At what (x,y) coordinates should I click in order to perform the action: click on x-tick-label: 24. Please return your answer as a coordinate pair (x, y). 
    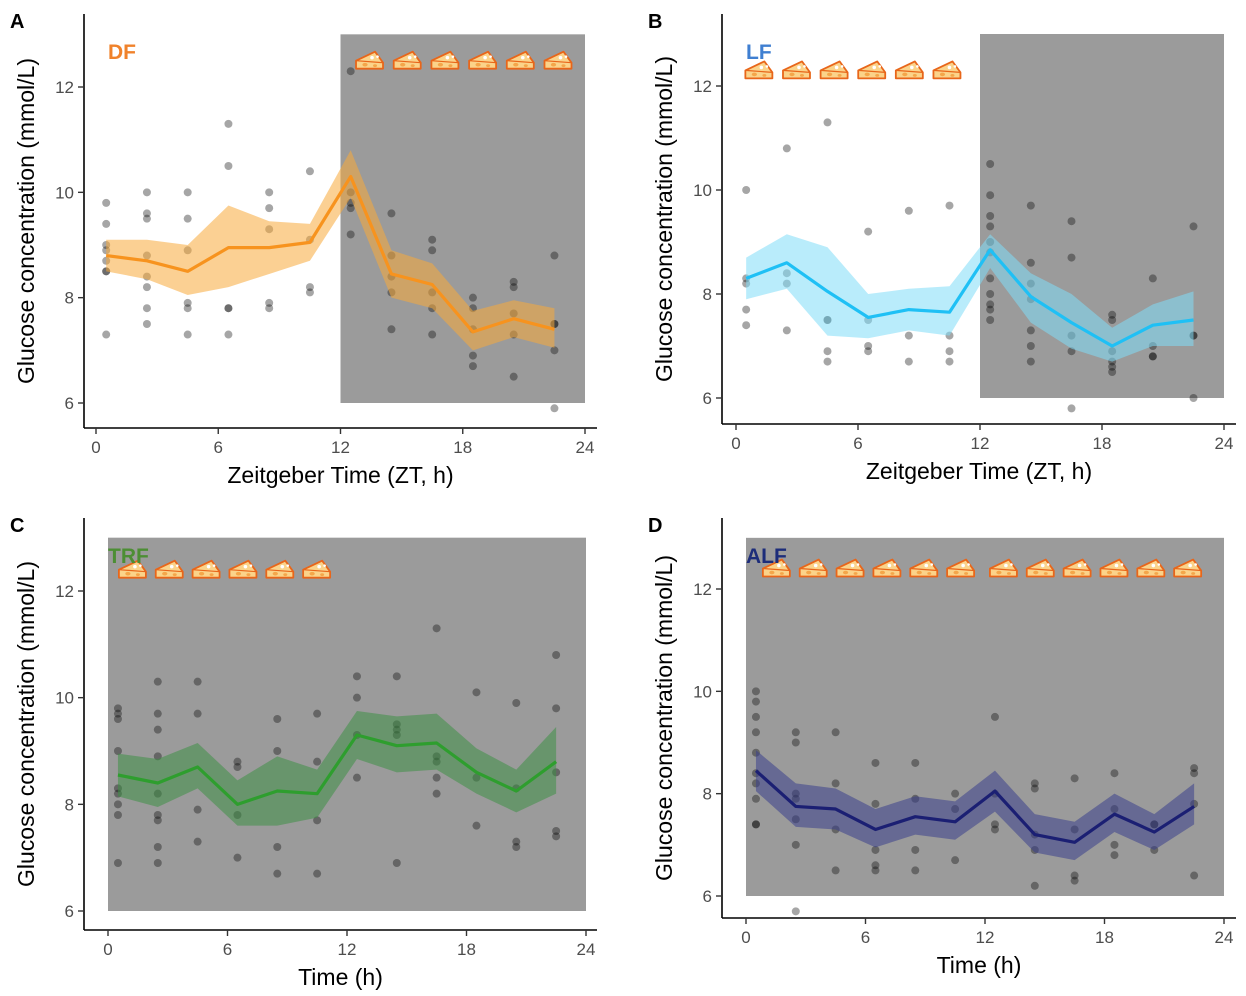
    Looking at the image, I should click on (586, 949).